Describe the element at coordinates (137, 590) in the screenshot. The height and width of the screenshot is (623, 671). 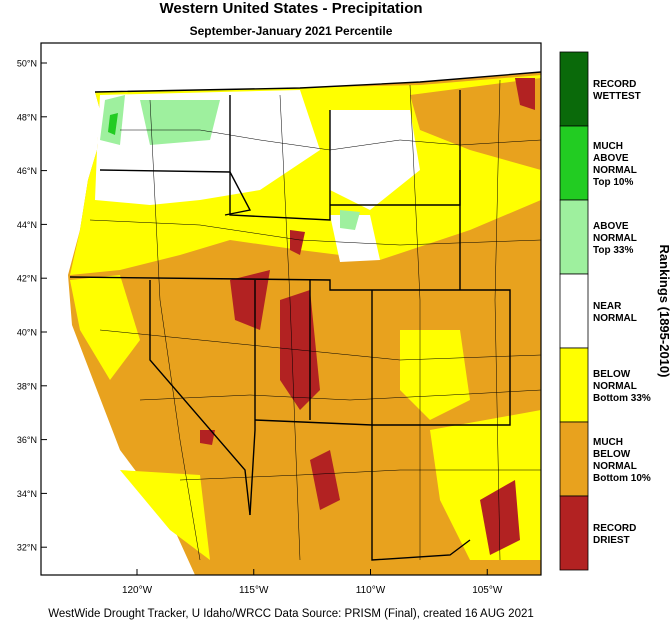
I see `lon-tick-label: 120°W` at that location.